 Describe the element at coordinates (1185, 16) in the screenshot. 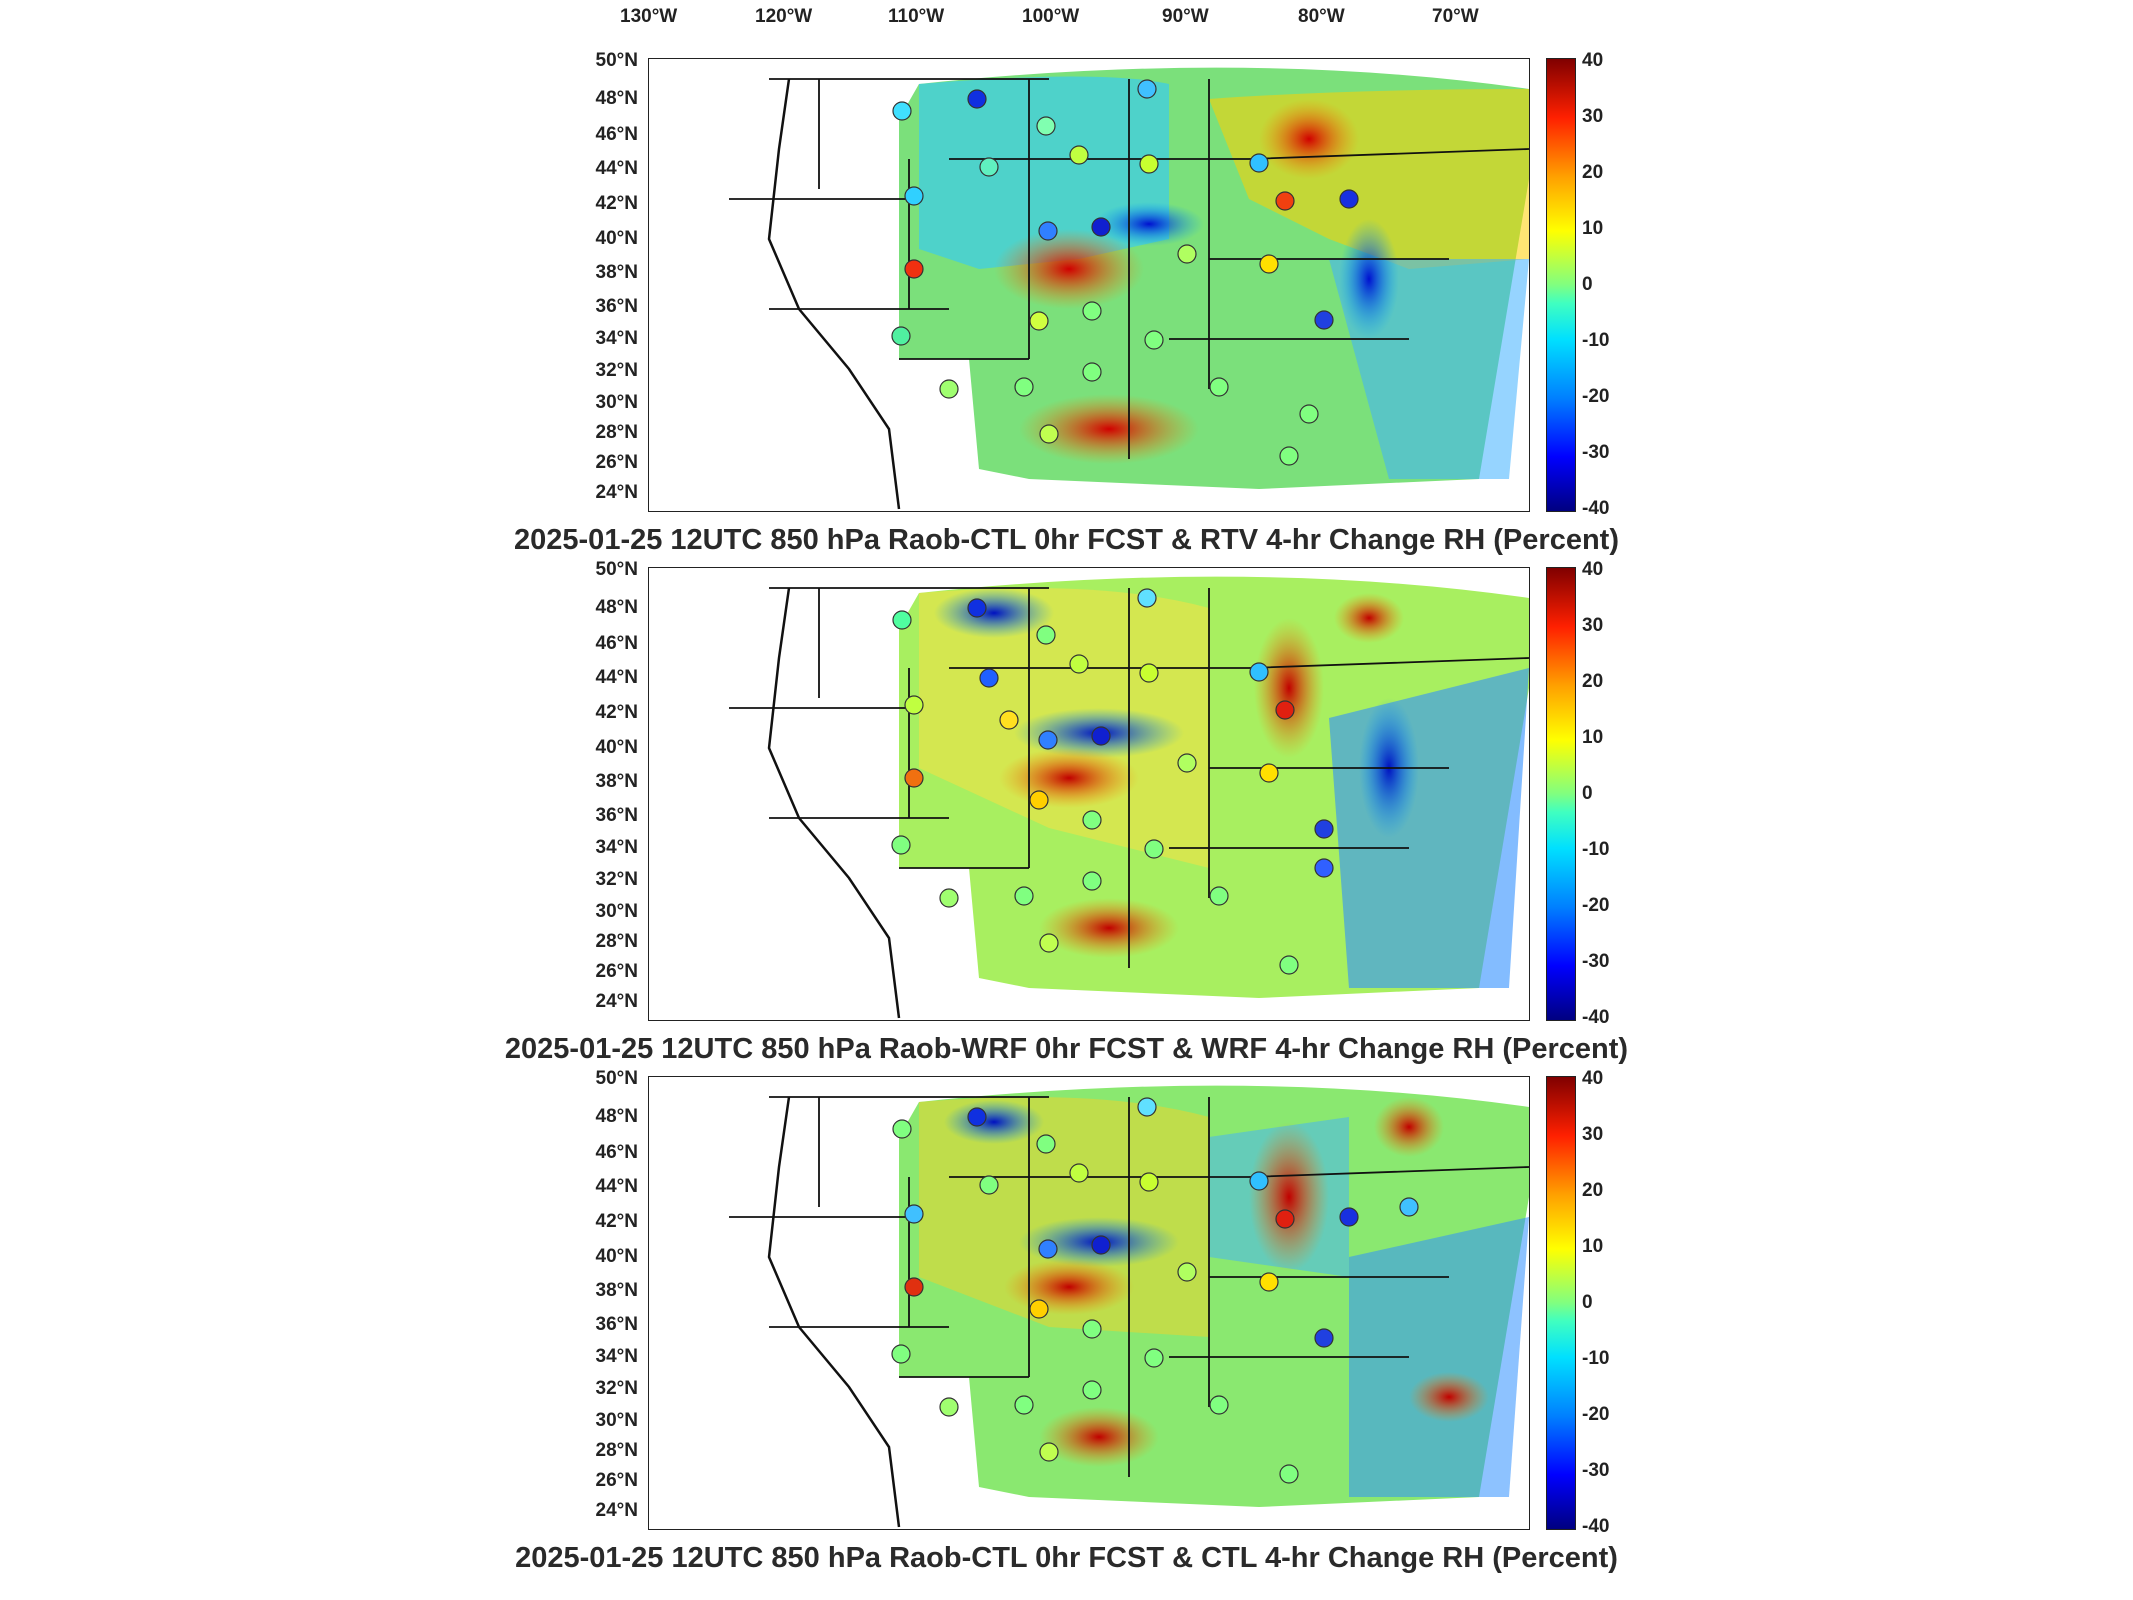

I see `lon-label-90w: 90°W` at that location.